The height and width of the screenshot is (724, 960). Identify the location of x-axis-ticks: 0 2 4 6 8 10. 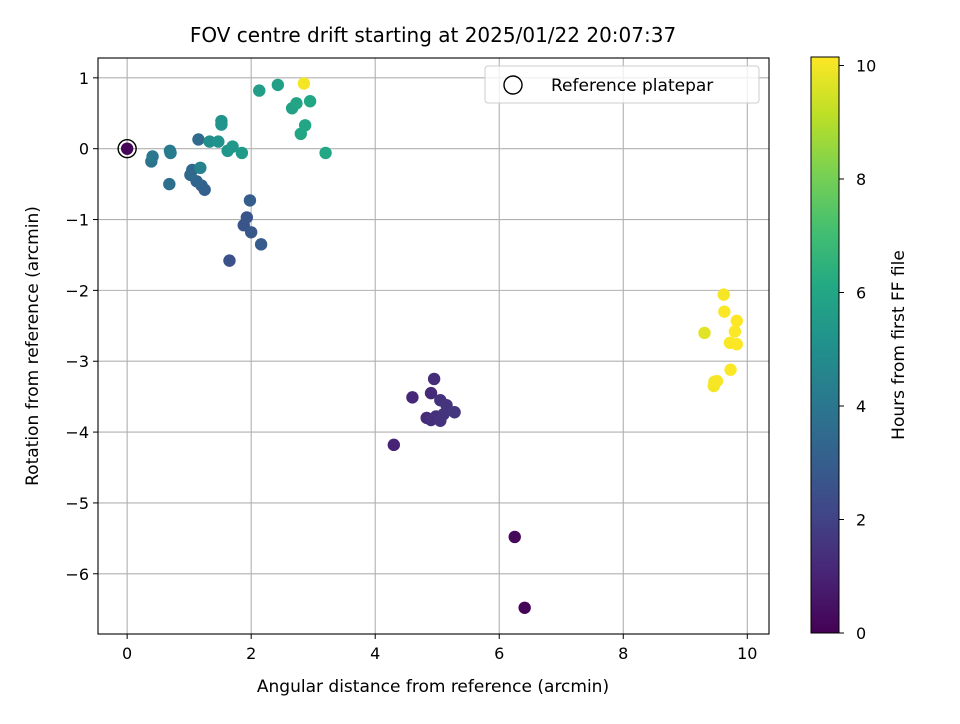
(439, 648).